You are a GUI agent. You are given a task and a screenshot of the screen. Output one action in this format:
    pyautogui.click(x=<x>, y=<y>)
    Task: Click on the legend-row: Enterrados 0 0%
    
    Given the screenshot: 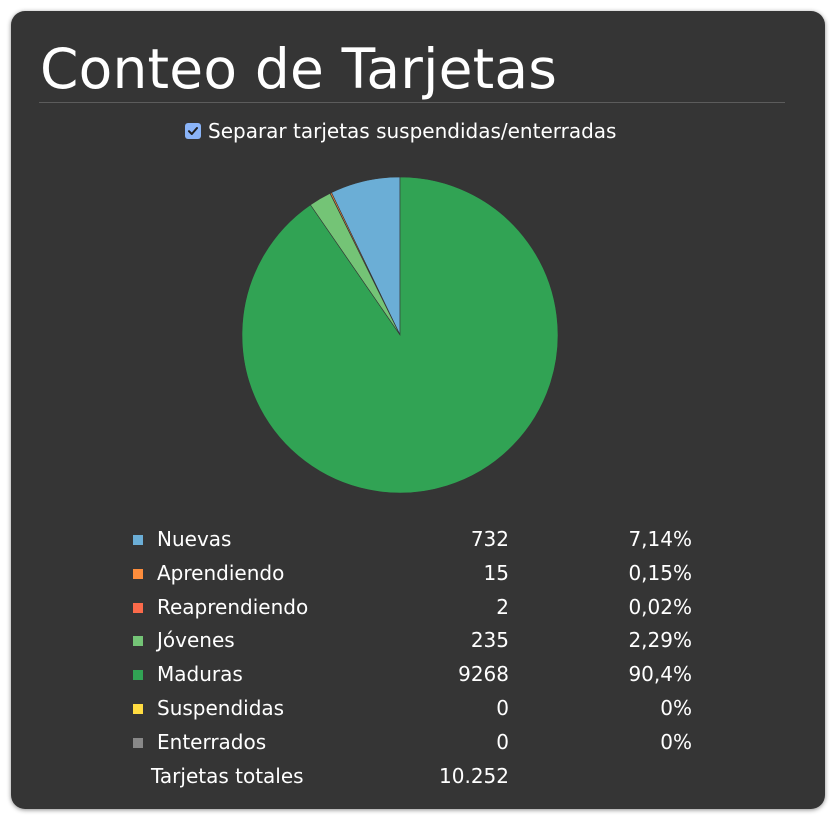 What is the action you would take?
    pyautogui.click(x=421, y=743)
    